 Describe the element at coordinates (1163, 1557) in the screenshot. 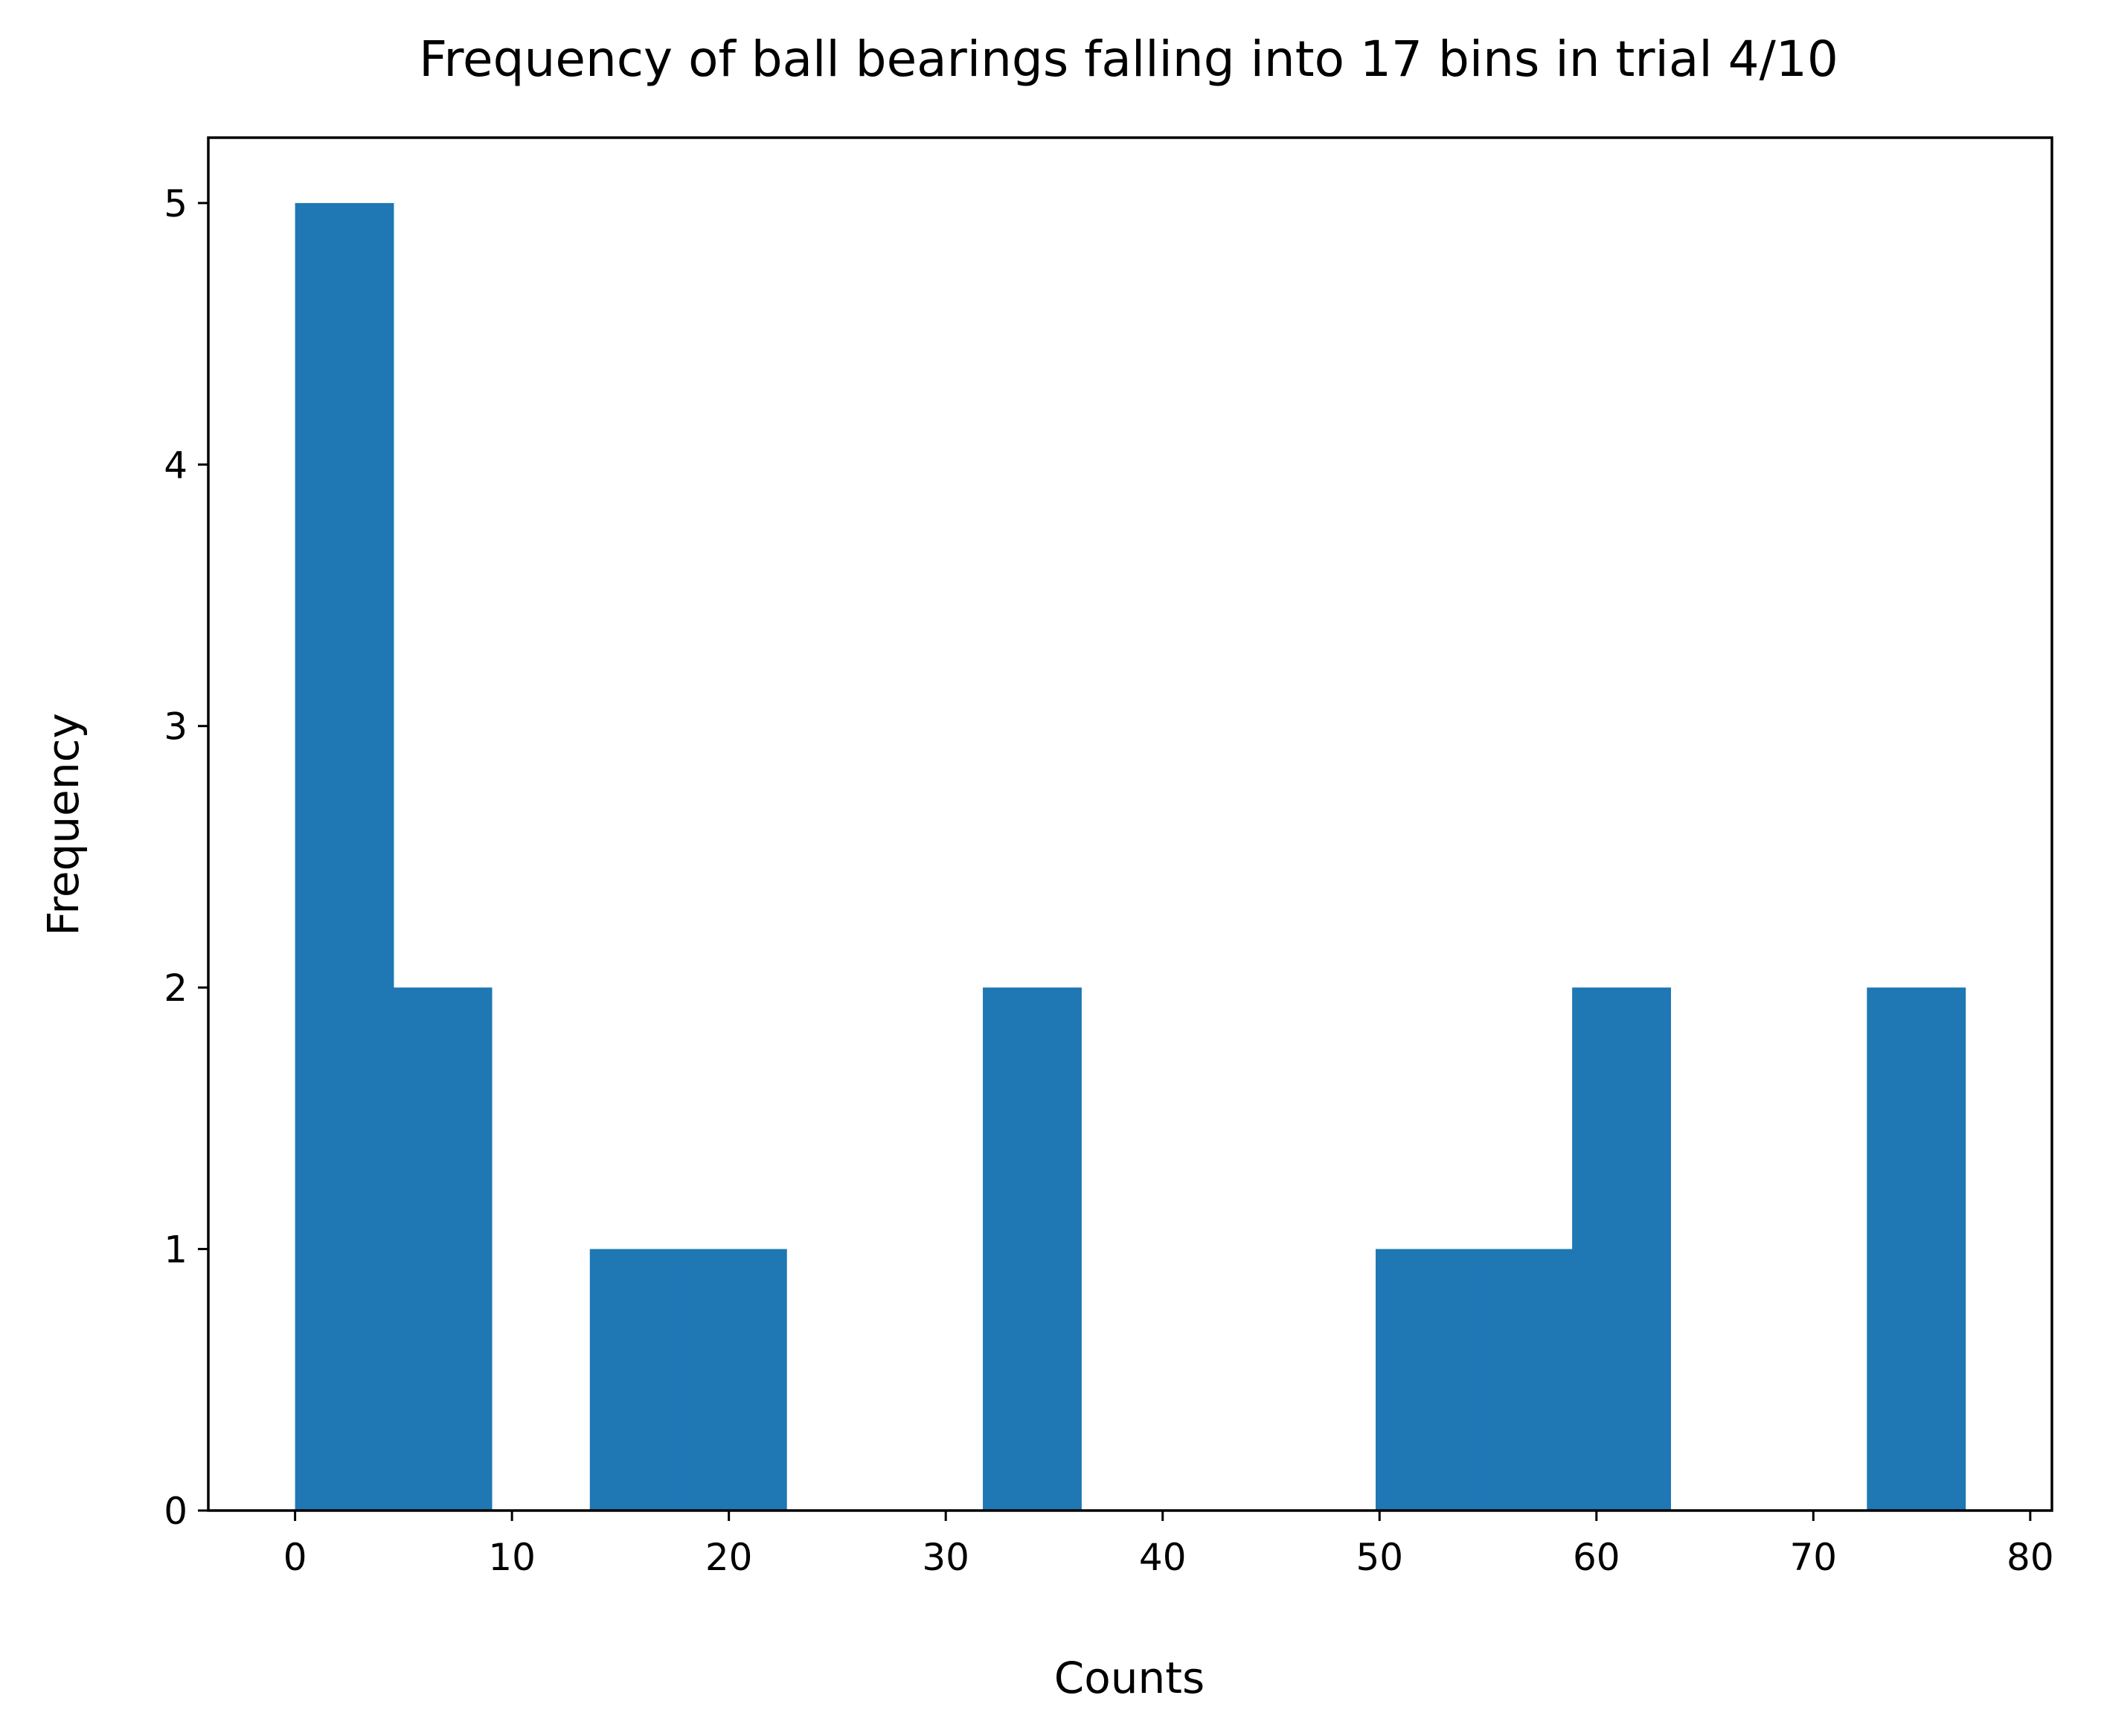

I see `x-tick-label: 40` at that location.